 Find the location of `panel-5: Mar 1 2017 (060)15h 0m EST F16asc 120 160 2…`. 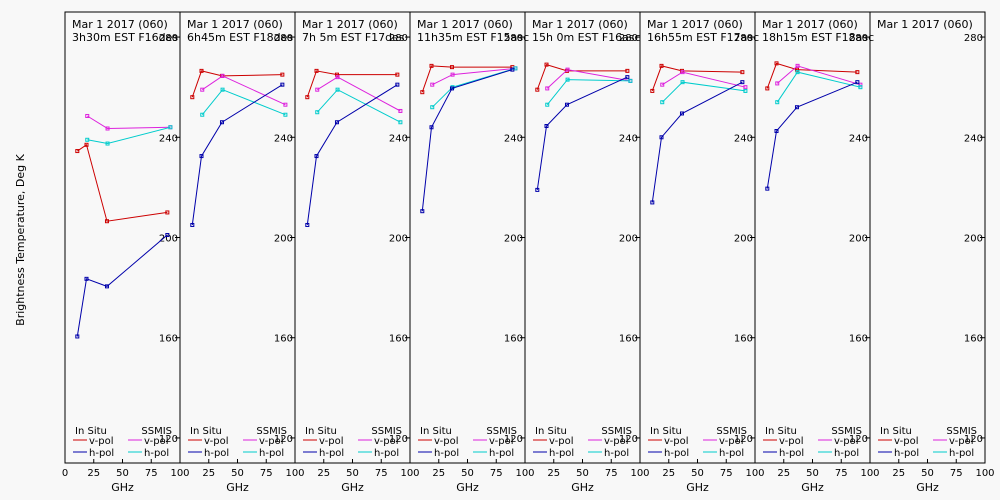

panel-5: Mar 1 2017 (060)15h 0m EST F16asc 120 160 2… is located at coordinates (587, 252).